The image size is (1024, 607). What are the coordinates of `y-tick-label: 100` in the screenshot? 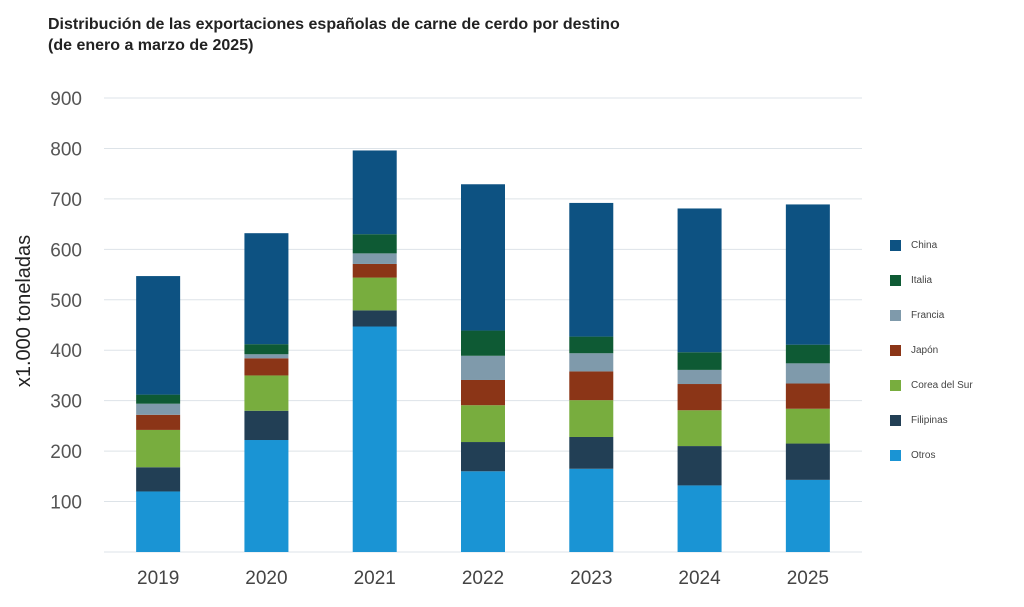 It's located at (66, 503).